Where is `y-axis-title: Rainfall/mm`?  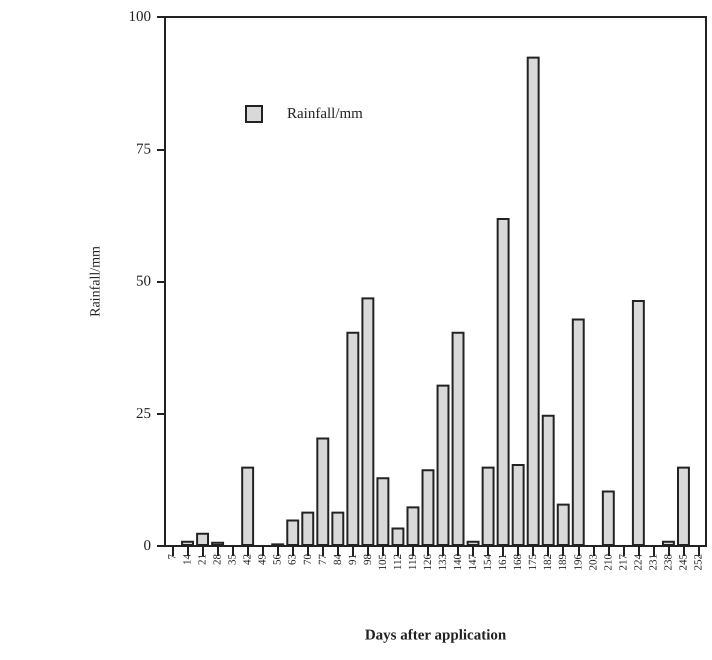 y-axis-title: Rainfall/mm is located at coordinates (96, 281).